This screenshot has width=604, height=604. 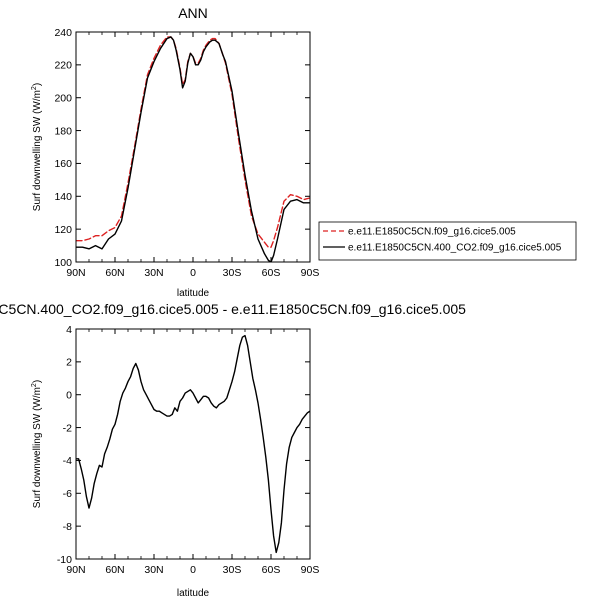 I want to click on top-chart-xtick-label: 30N, so click(x=153, y=273).